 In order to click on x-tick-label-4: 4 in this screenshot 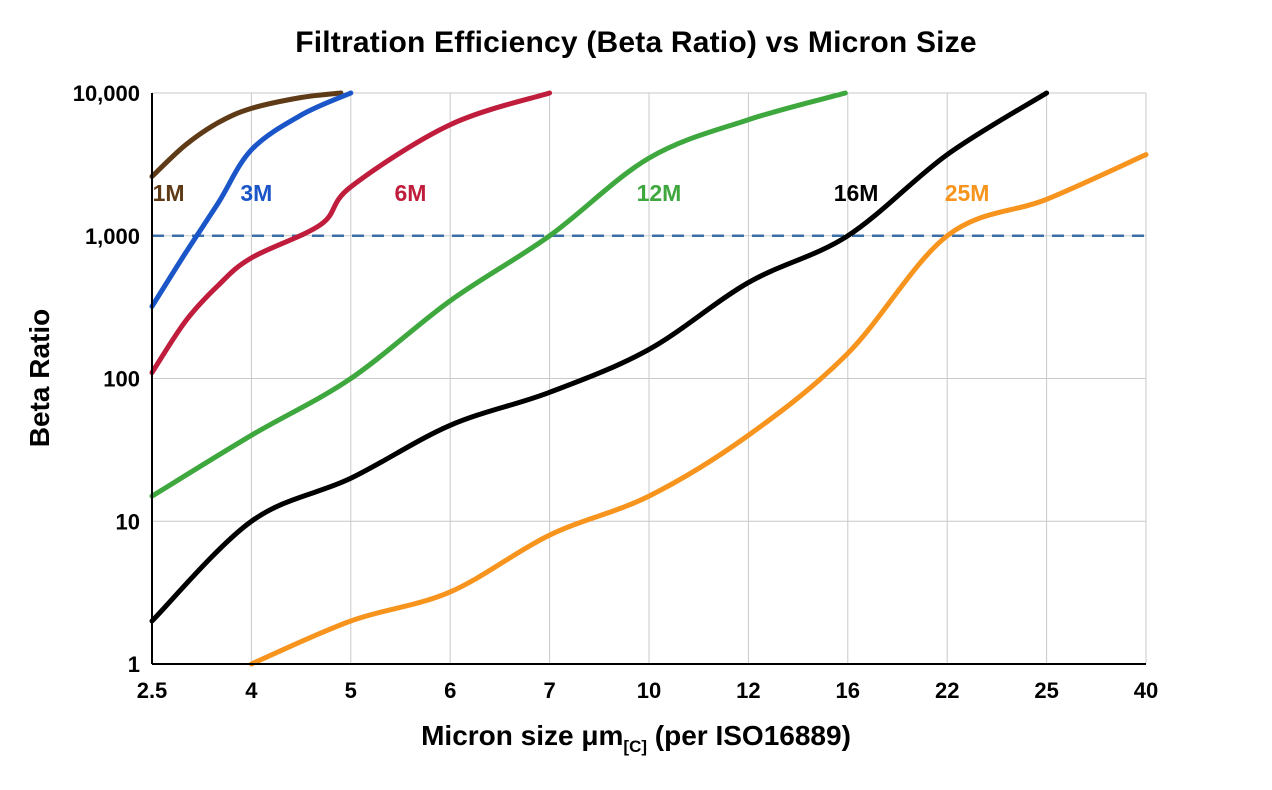, I will do `click(251, 690)`.